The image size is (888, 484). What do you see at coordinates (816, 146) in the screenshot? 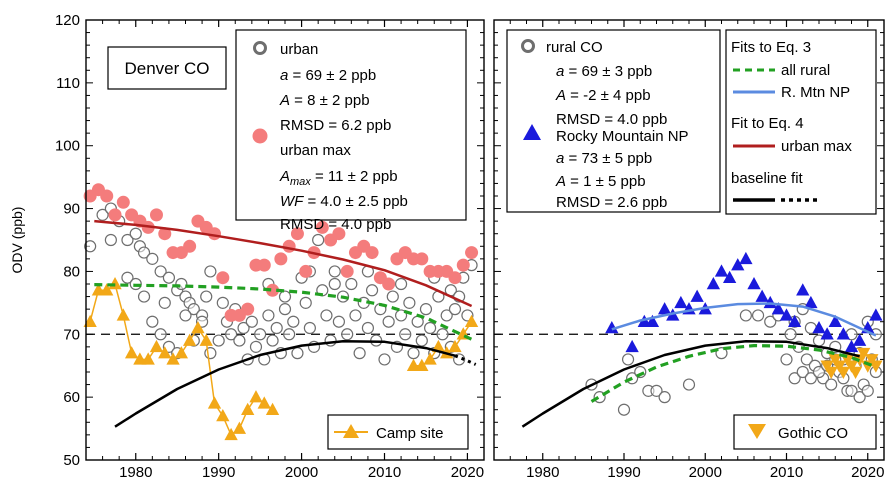
I see `legend-urban-max-fit-label: urban max` at bounding box center [816, 146].